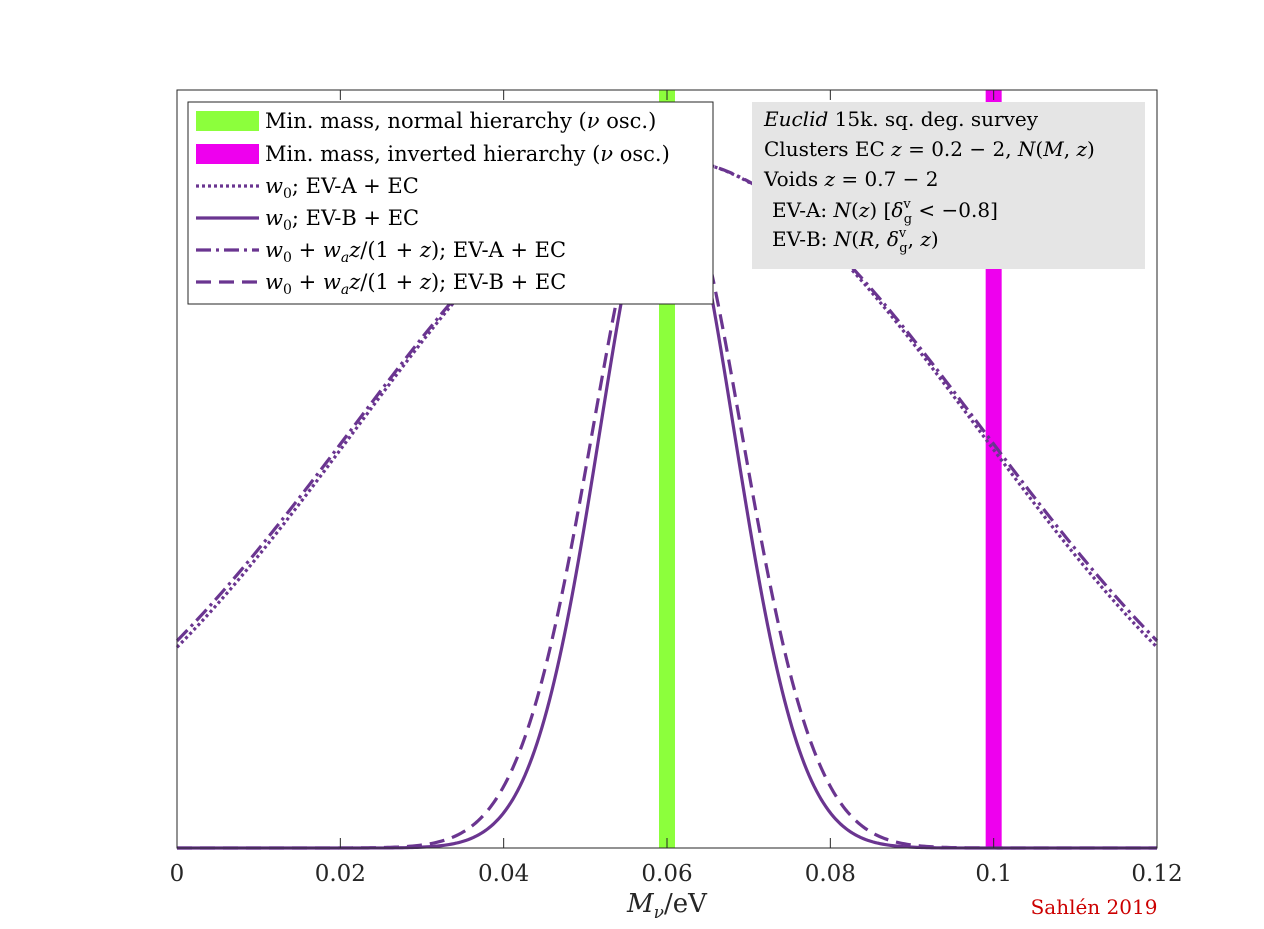 Image resolution: width=1264 pixels, height=929 pixels. I want to click on x-axis-label: Mν/eV, so click(667, 906).